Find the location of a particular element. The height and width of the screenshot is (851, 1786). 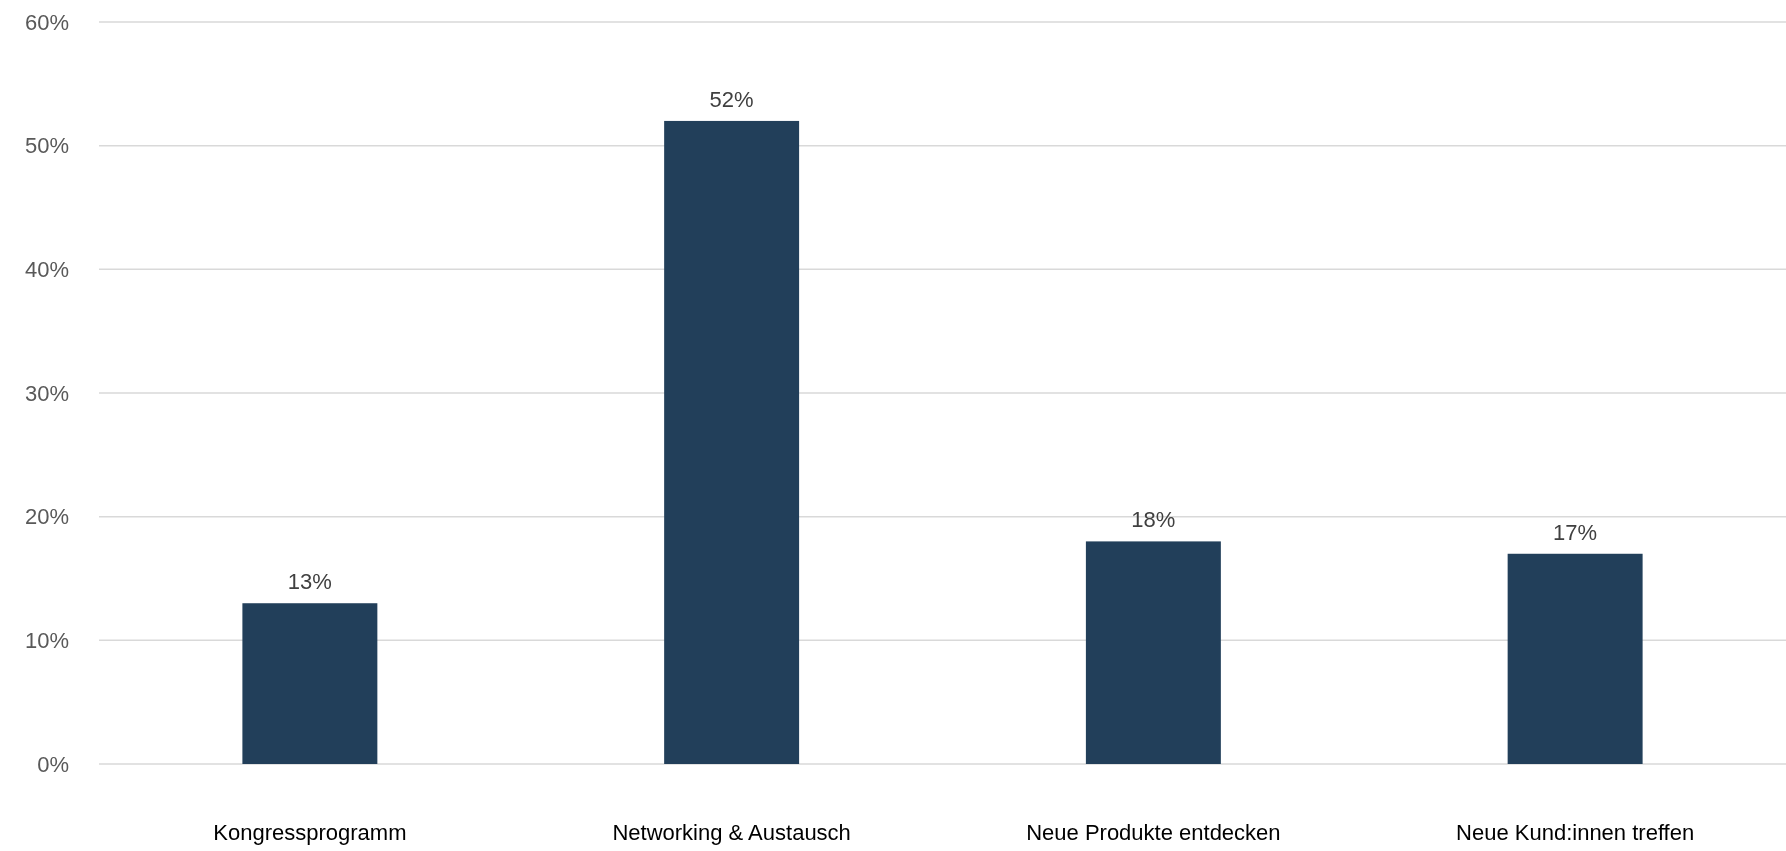

x-tick-label: Neue Kund:innen treffen is located at coordinates (1575, 832).